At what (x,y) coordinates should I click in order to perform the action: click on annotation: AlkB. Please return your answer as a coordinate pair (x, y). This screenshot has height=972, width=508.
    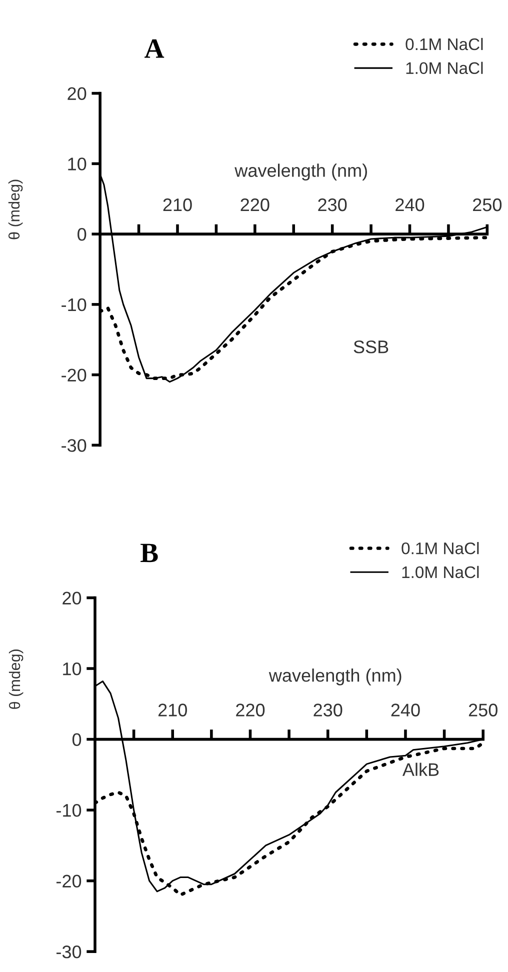
    Looking at the image, I should click on (420, 769).